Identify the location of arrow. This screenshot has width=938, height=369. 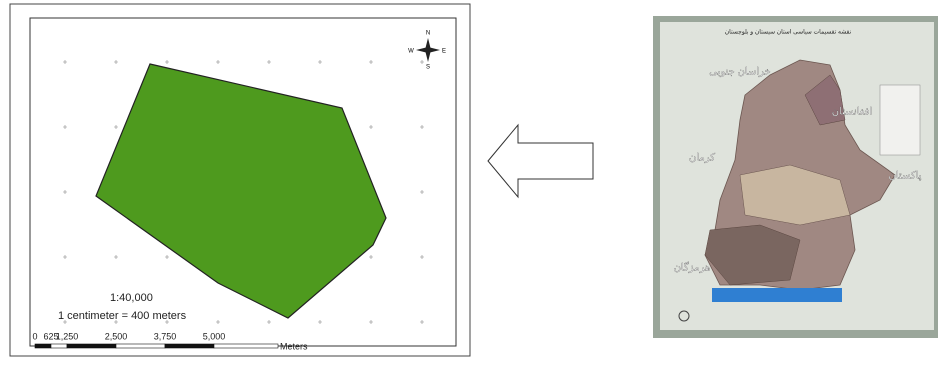
(540, 161).